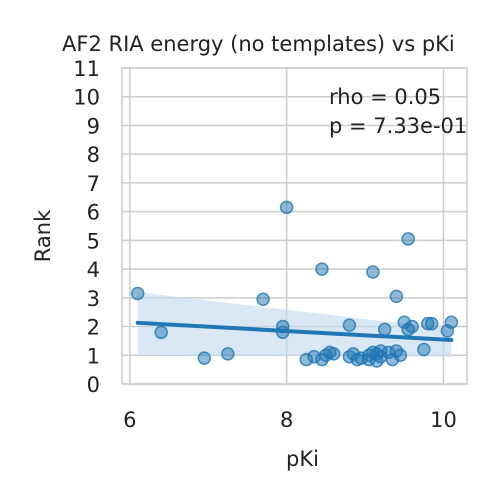 The height and width of the screenshot is (500, 500). I want to click on y-tick-label: 5, so click(93, 241).